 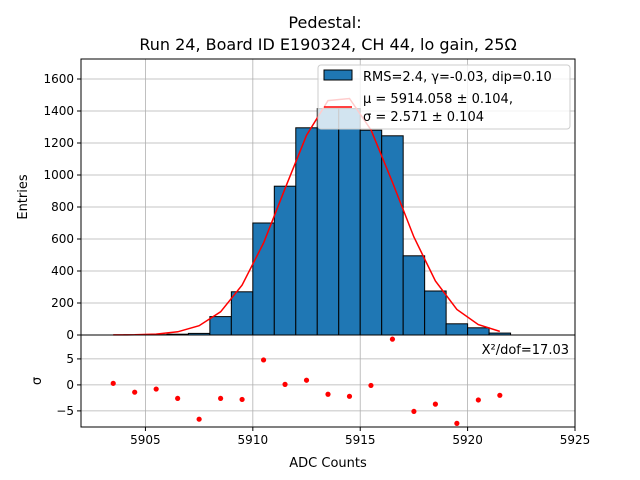 What do you see at coordinates (328, 463) in the screenshot?
I see `x-axis-label: ADC Counts` at bounding box center [328, 463].